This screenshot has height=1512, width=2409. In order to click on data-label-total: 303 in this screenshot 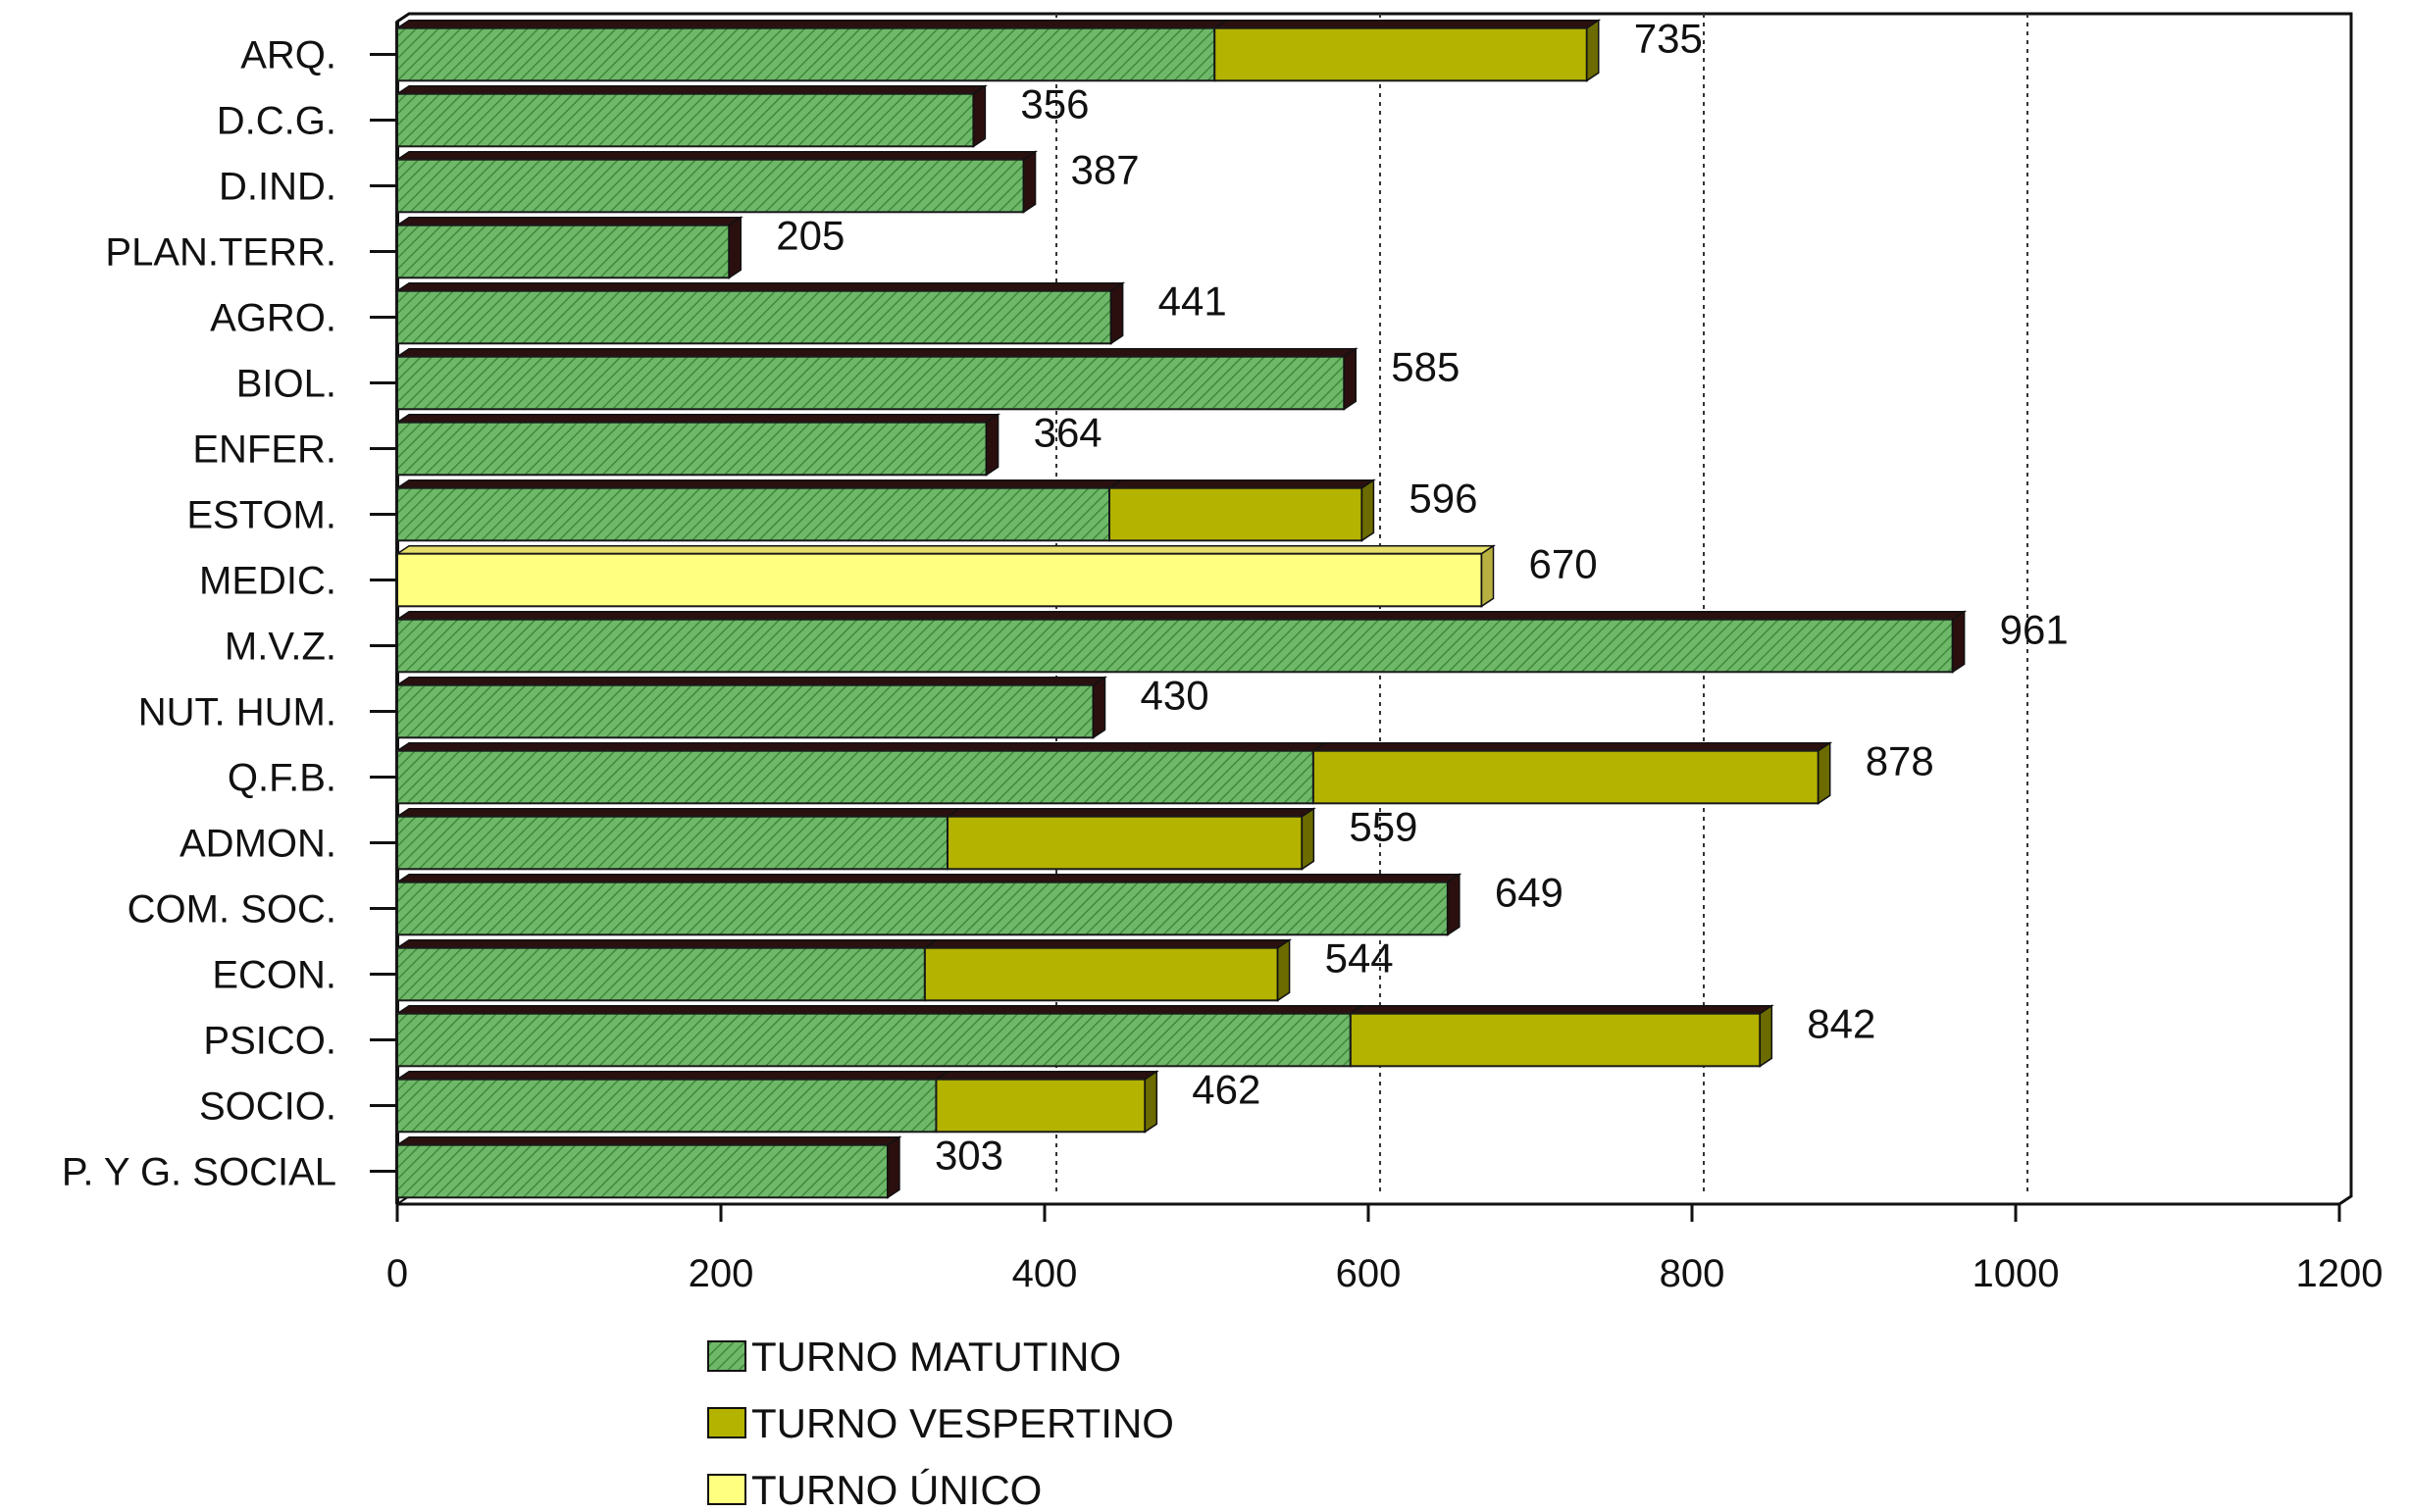, I will do `click(969, 1156)`.